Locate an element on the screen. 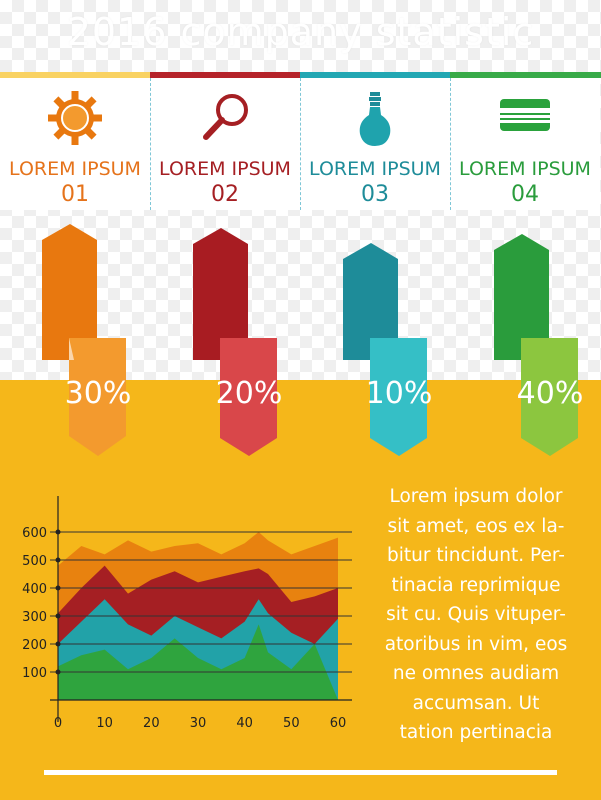 Image resolution: width=601 pixels, height=800 pixels. chart-axes: 0 10 20 30 40 50 60 is located at coordinates (201, 613).